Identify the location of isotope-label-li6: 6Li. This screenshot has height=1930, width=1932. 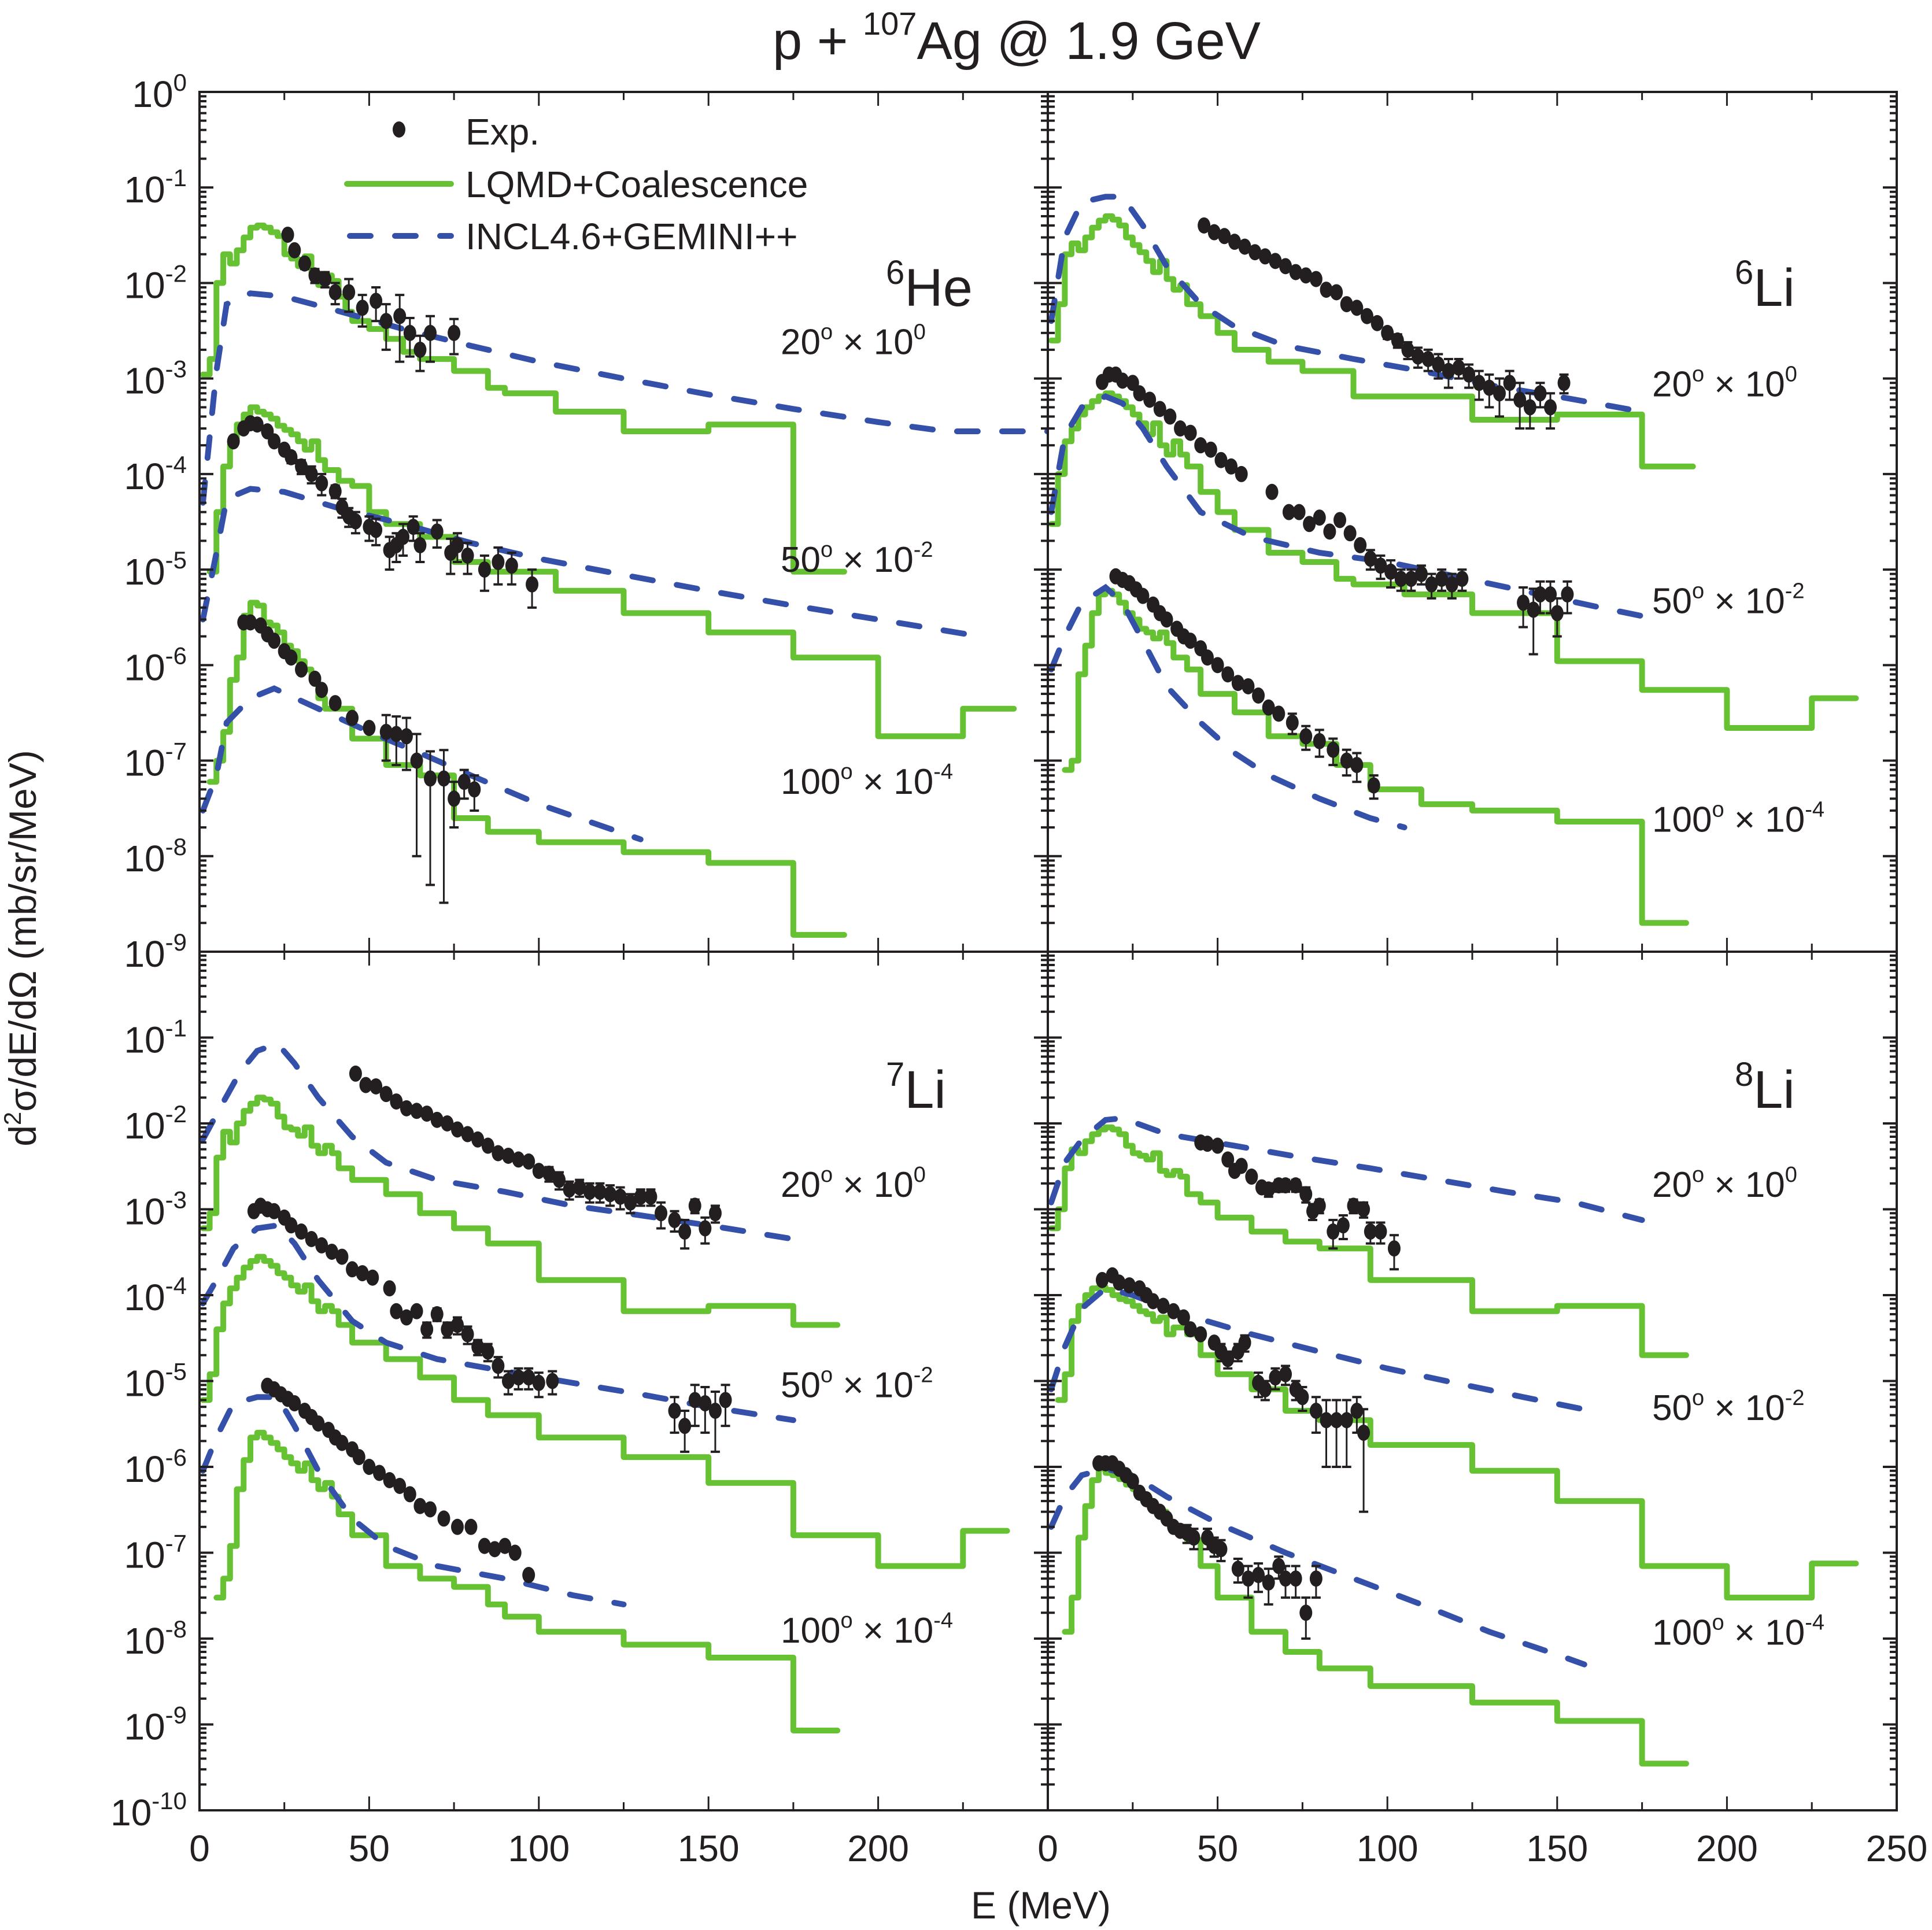
(1765, 285).